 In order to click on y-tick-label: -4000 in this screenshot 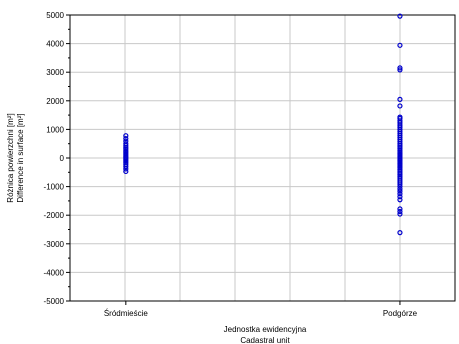, I will do `click(54, 272)`.